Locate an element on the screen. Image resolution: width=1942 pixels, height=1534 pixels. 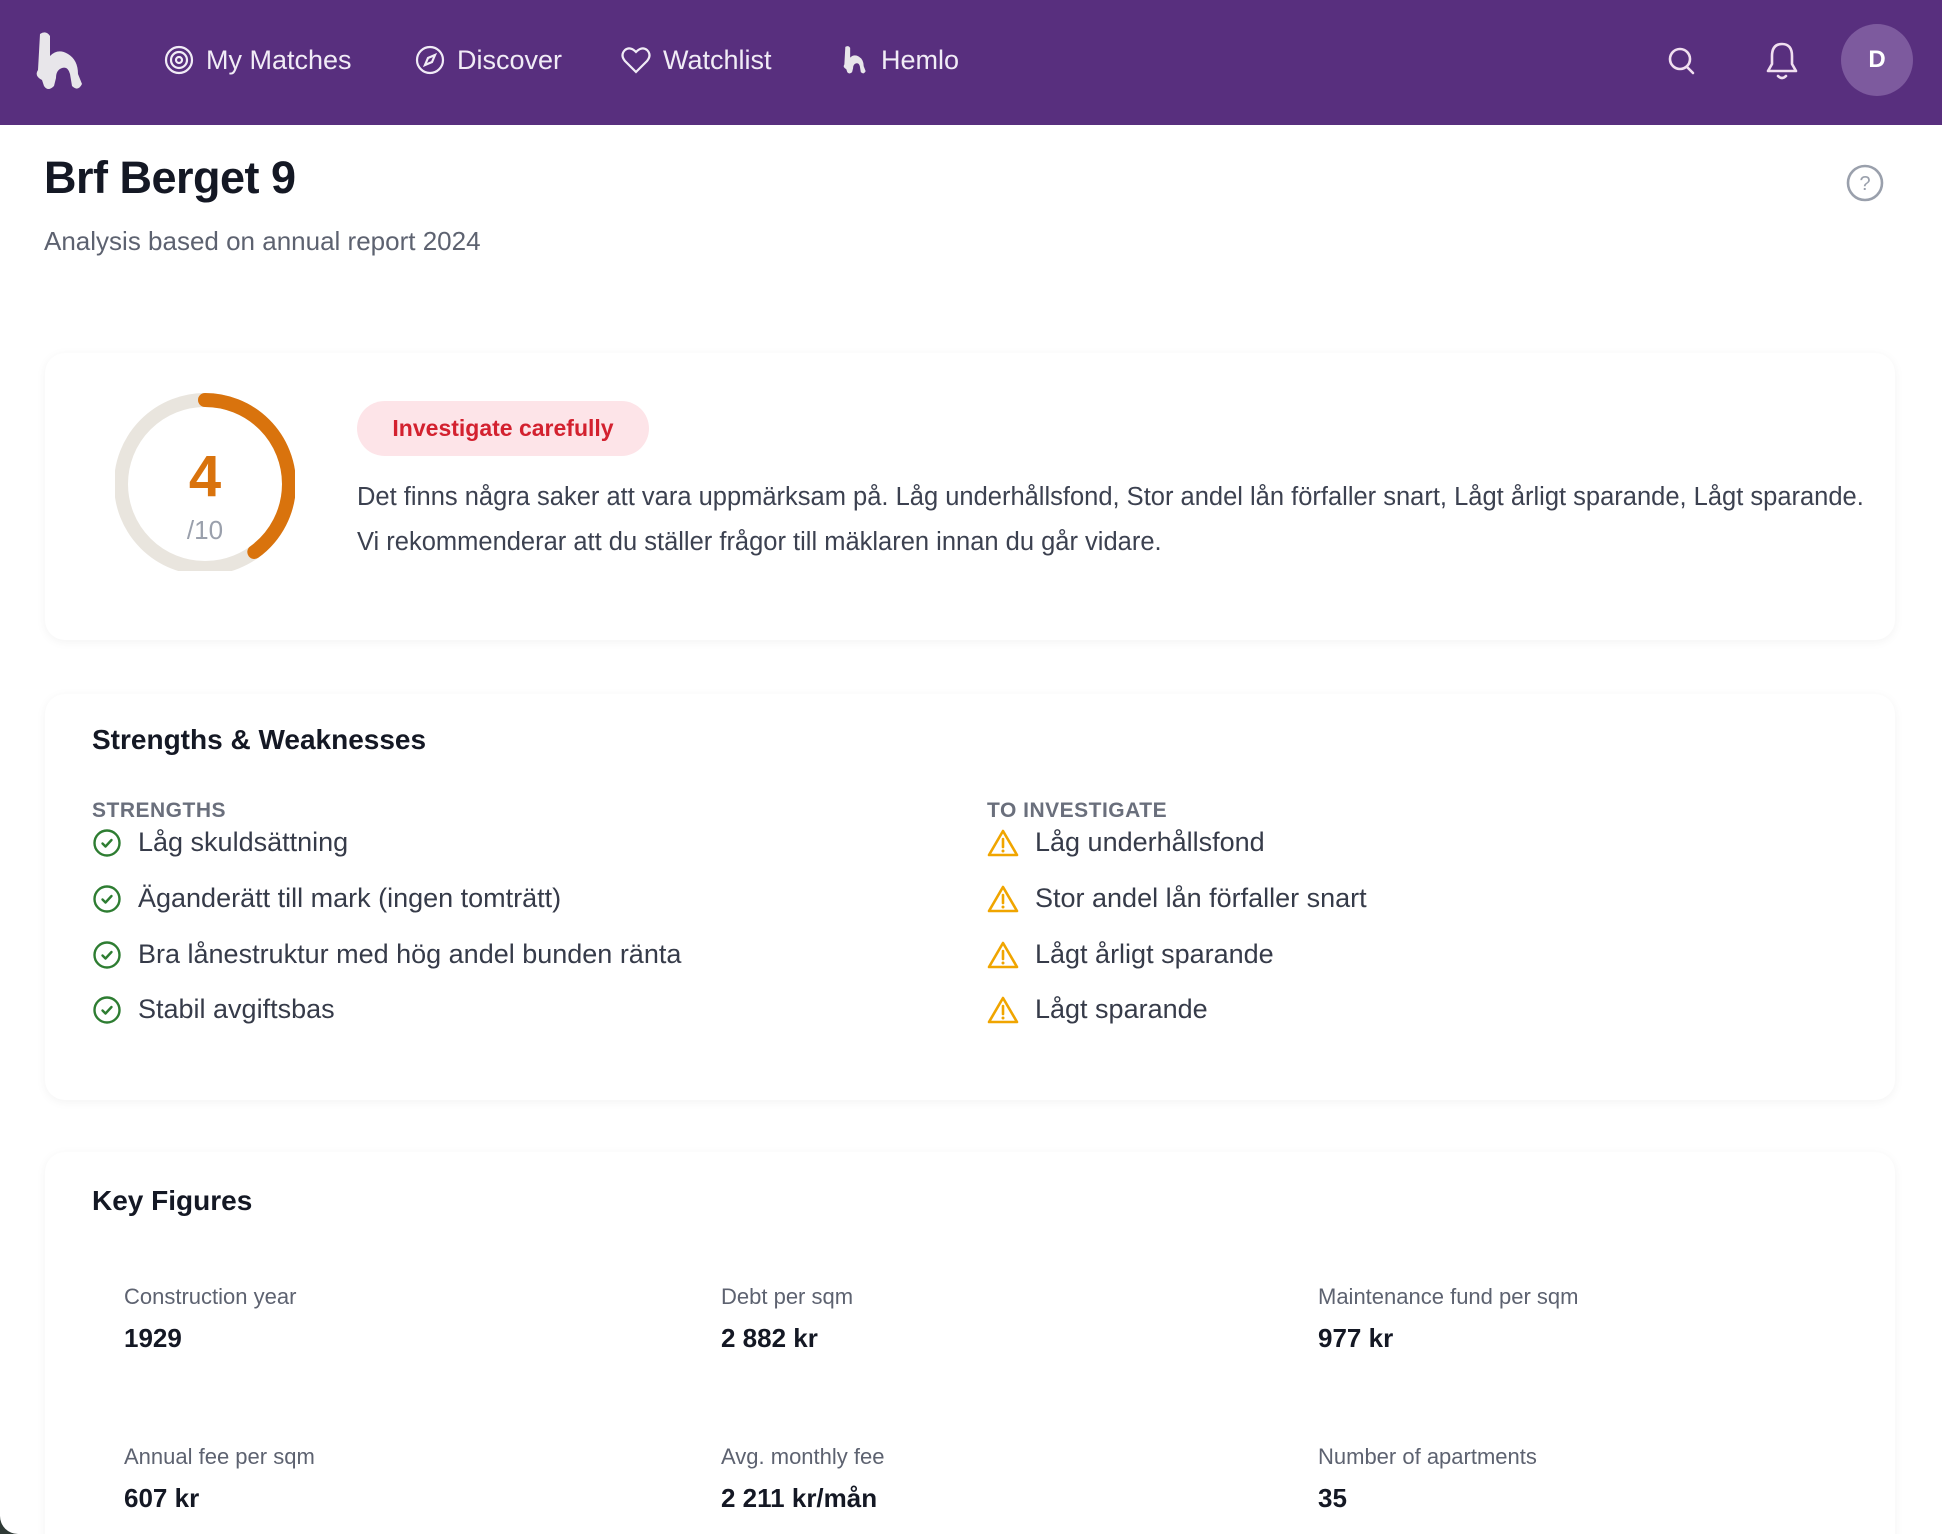
investigate-item: Låg underhållsfond is located at coordinates (1126, 842).